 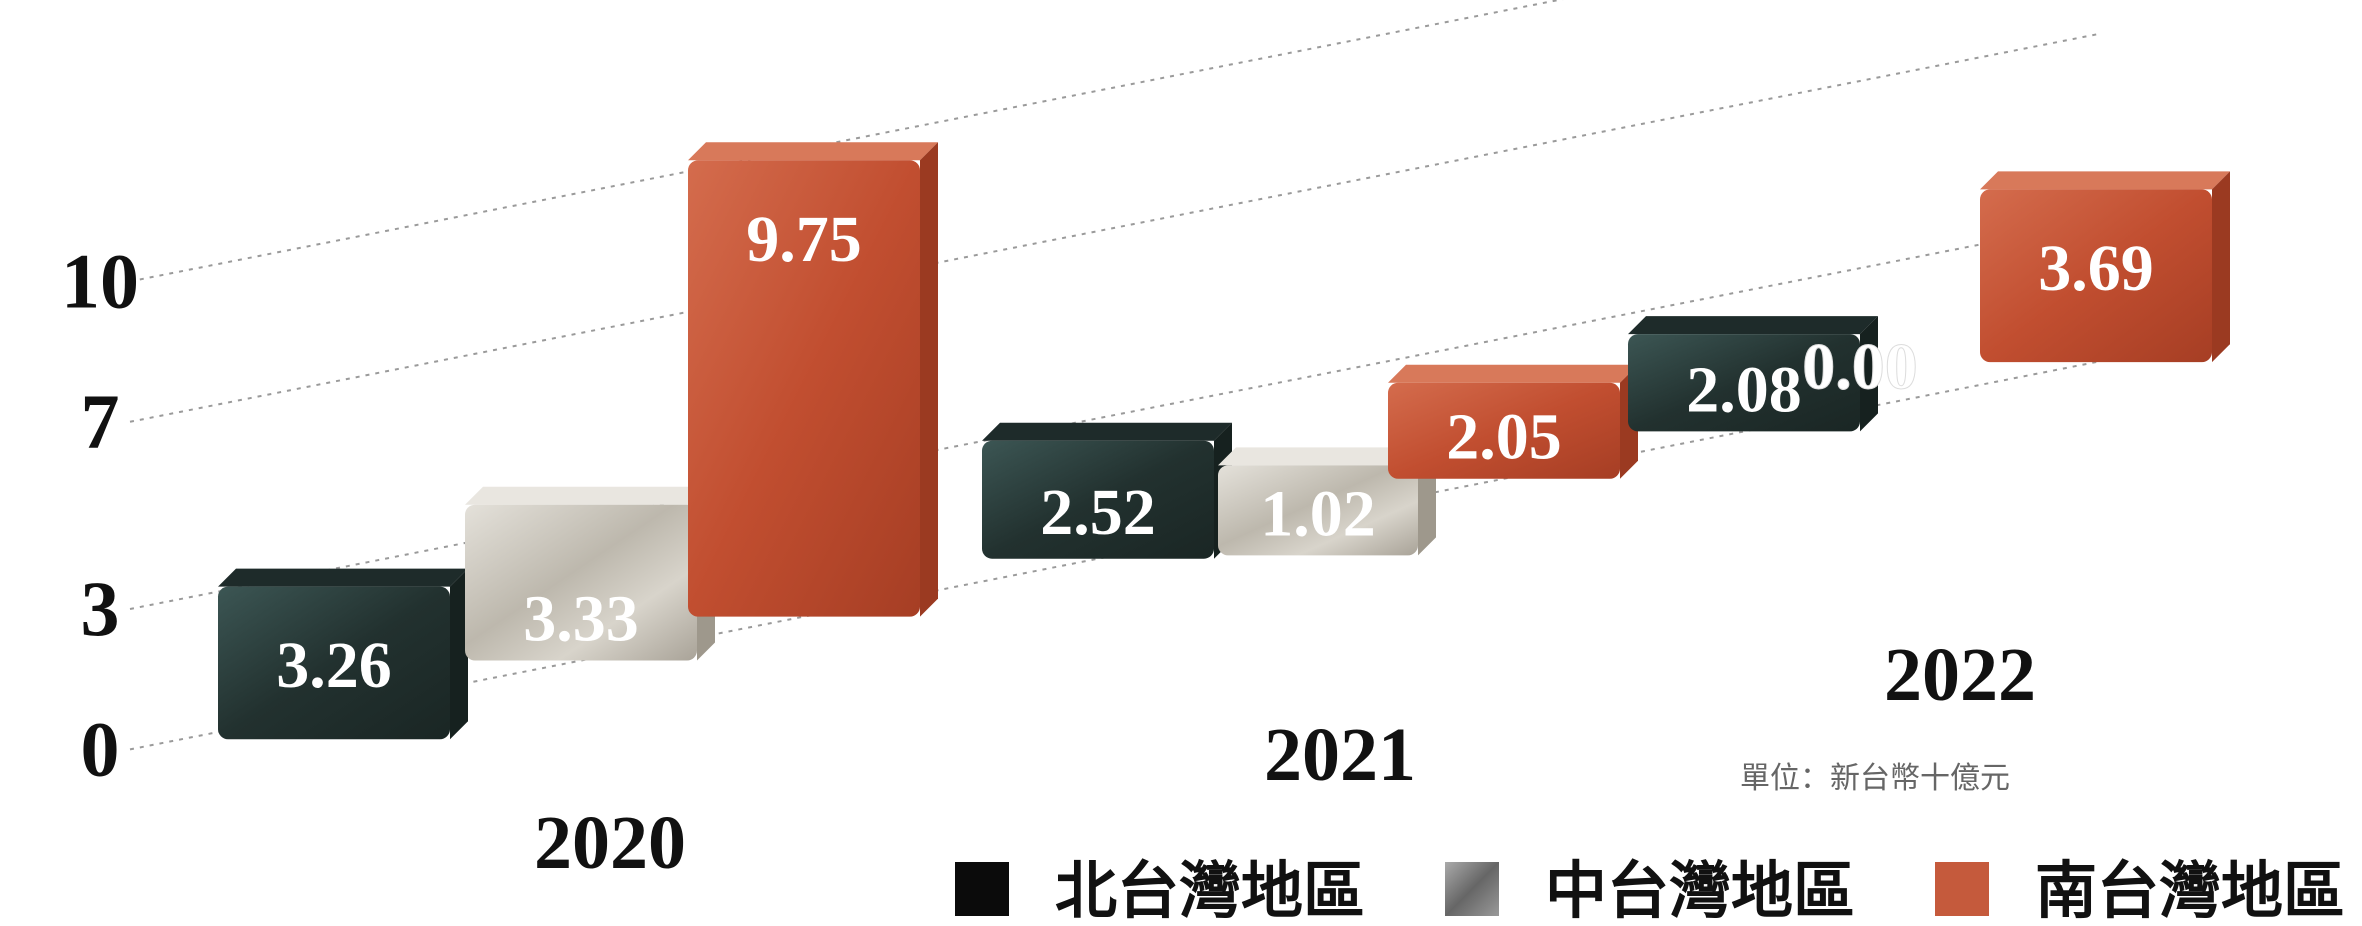 I want to click on y-tick-label-7: 7, so click(x=100, y=421).